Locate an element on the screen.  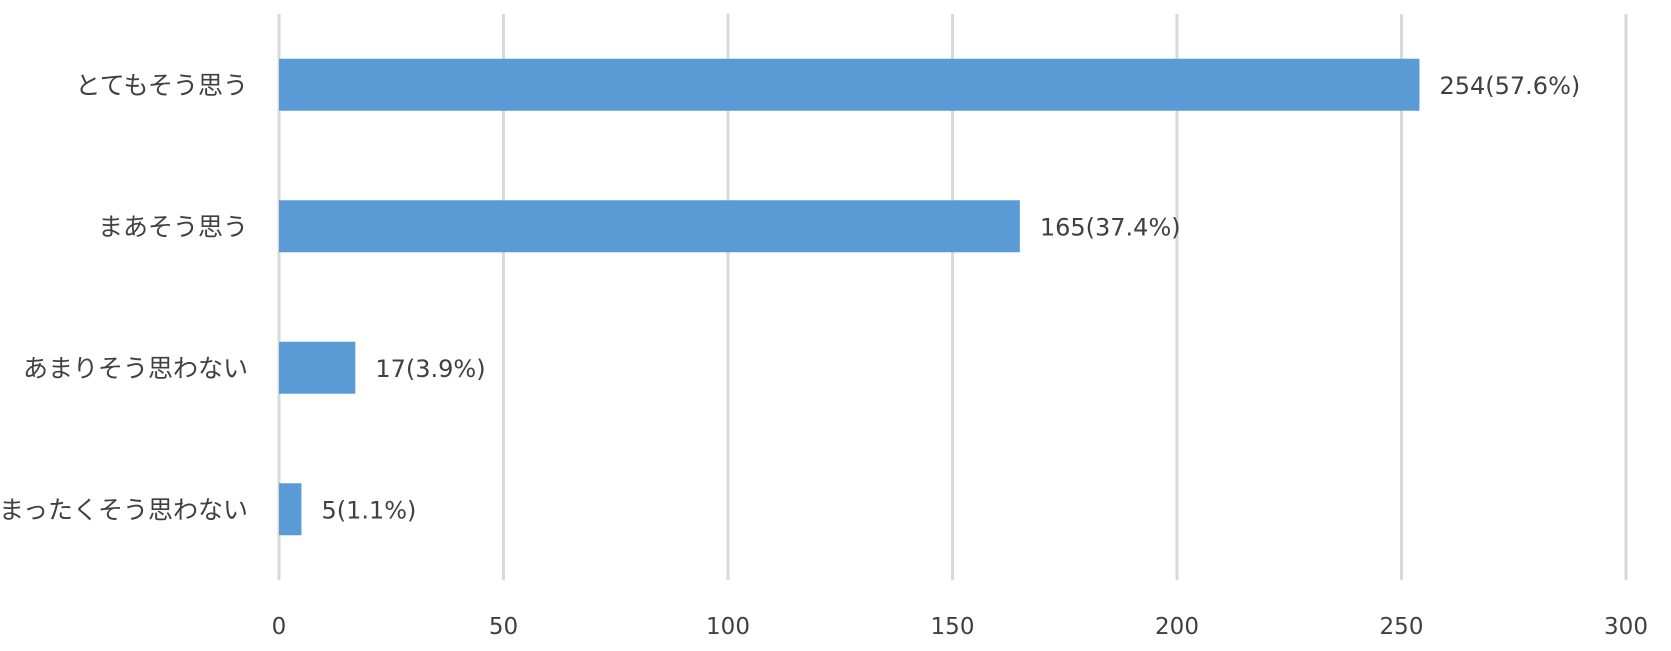
x-tick-label: 100 is located at coordinates (728, 627).